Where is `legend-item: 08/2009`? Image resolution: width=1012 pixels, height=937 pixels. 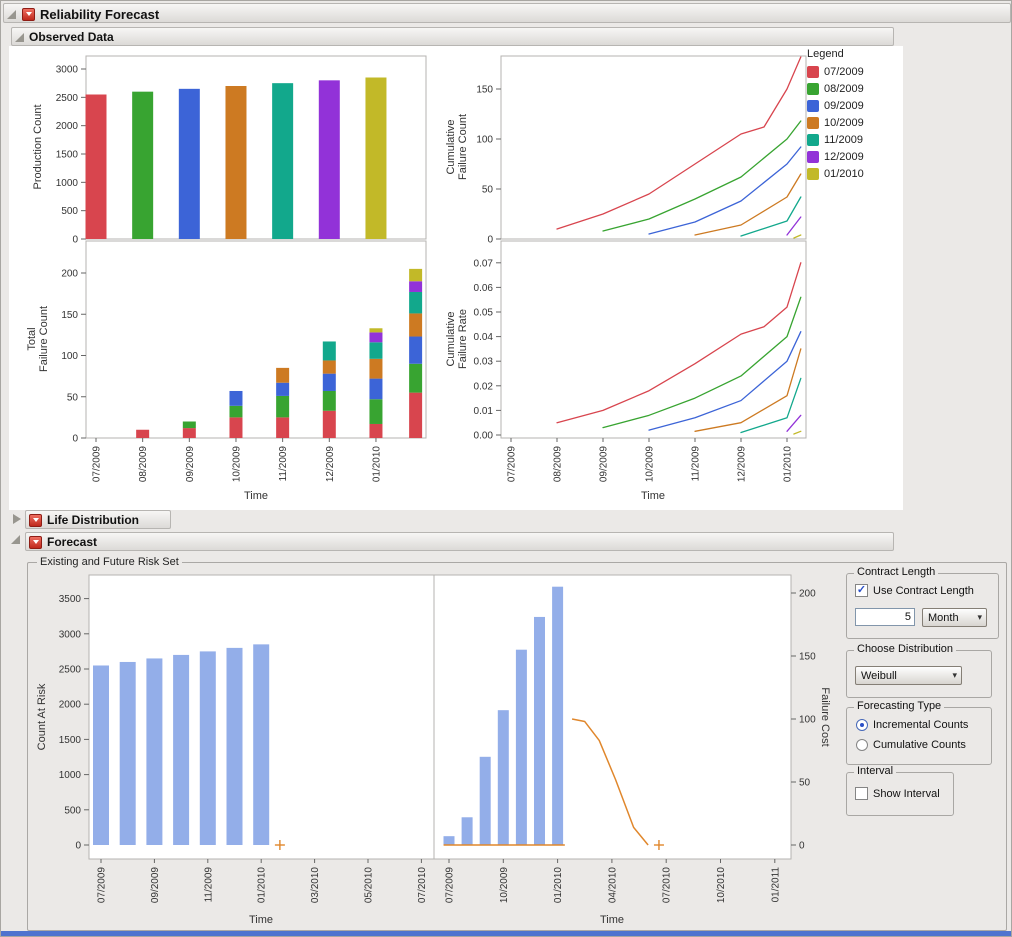
legend-item: 08/2009 is located at coordinates (857, 89).